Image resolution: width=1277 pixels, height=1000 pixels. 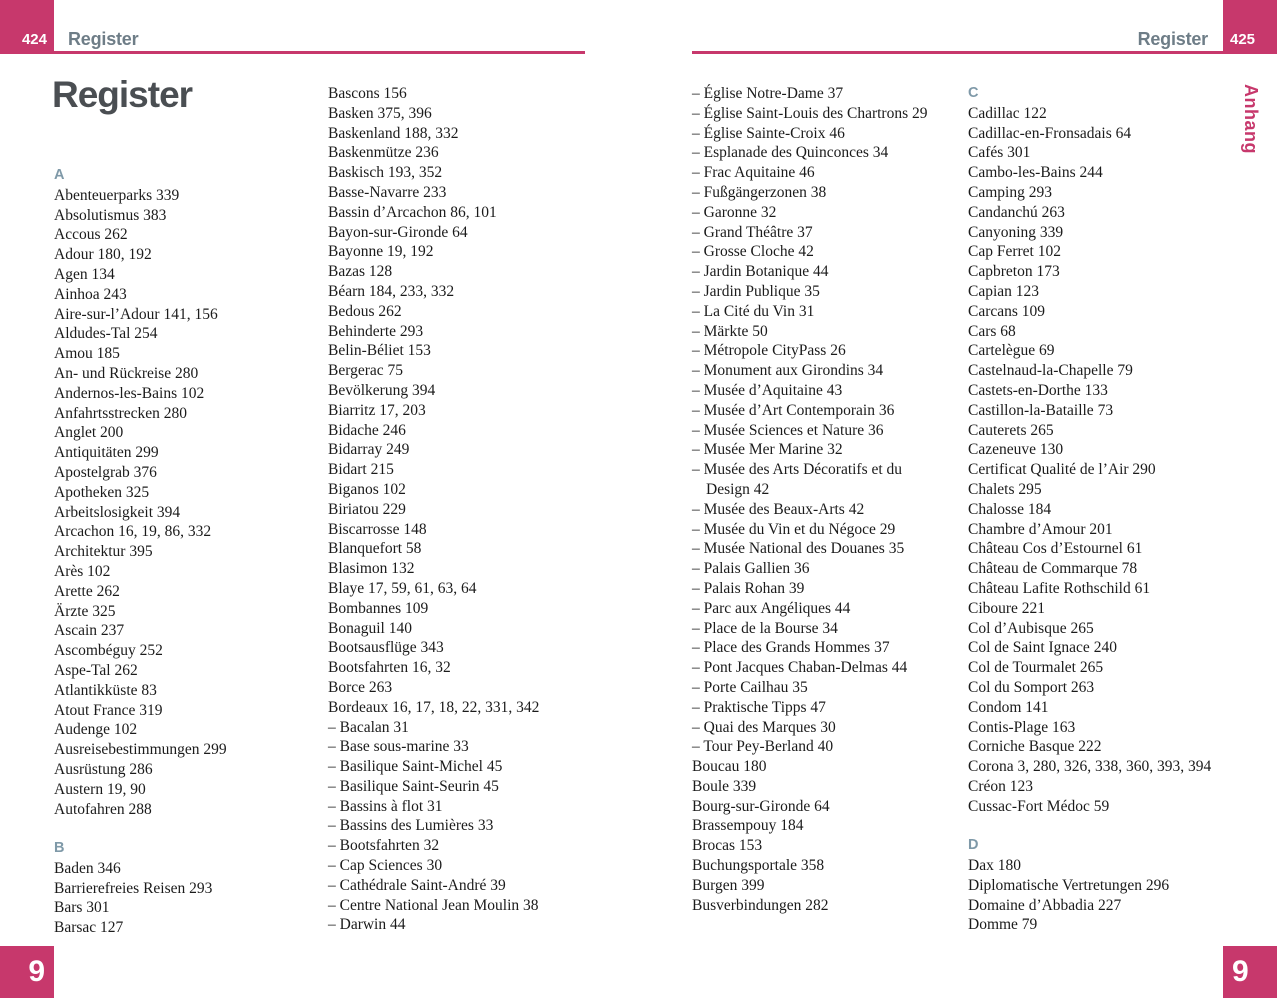 What do you see at coordinates (110, 215) in the screenshot?
I see `index-entry: Absolutismus 383` at bounding box center [110, 215].